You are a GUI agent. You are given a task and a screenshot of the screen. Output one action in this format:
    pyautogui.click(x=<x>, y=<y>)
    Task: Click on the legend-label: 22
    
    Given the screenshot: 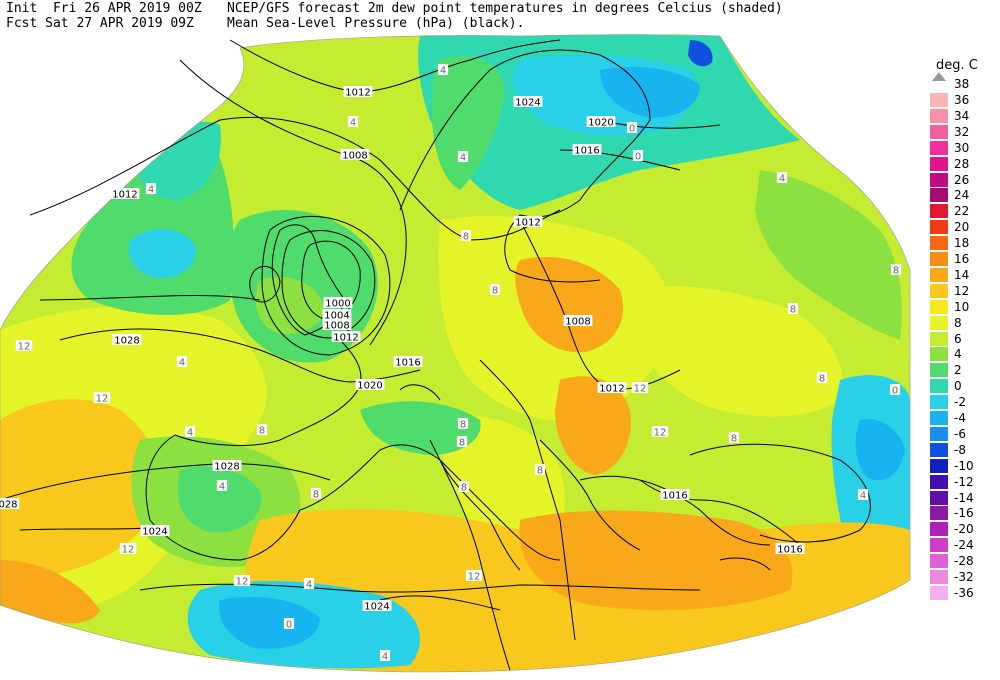 What is the action you would take?
    pyautogui.click(x=962, y=211)
    